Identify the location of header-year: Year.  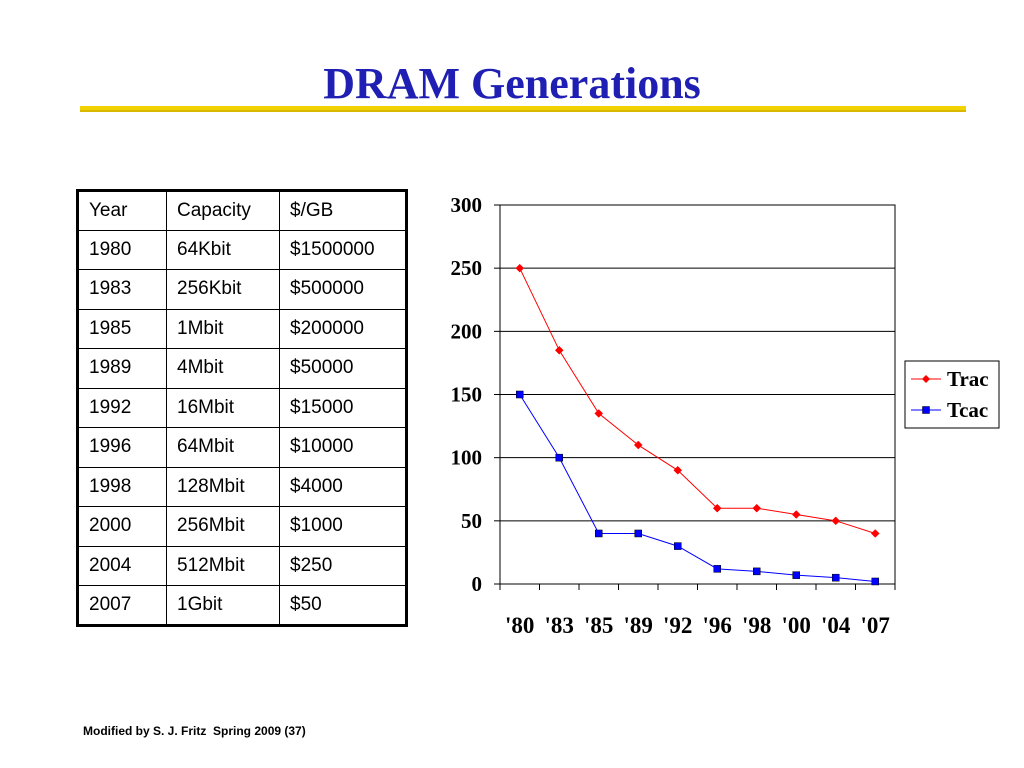
(122, 210).